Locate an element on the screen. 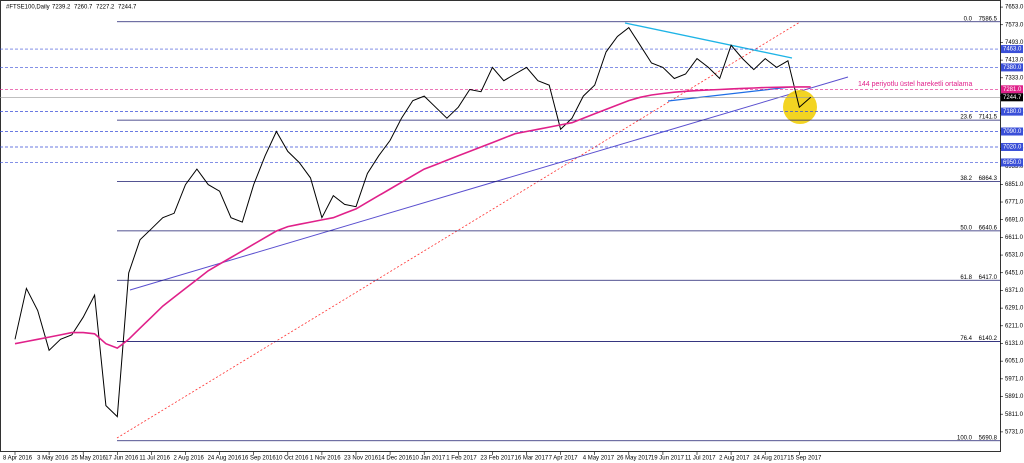  y-tick-label: 6691.0 is located at coordinates (1014, 220).